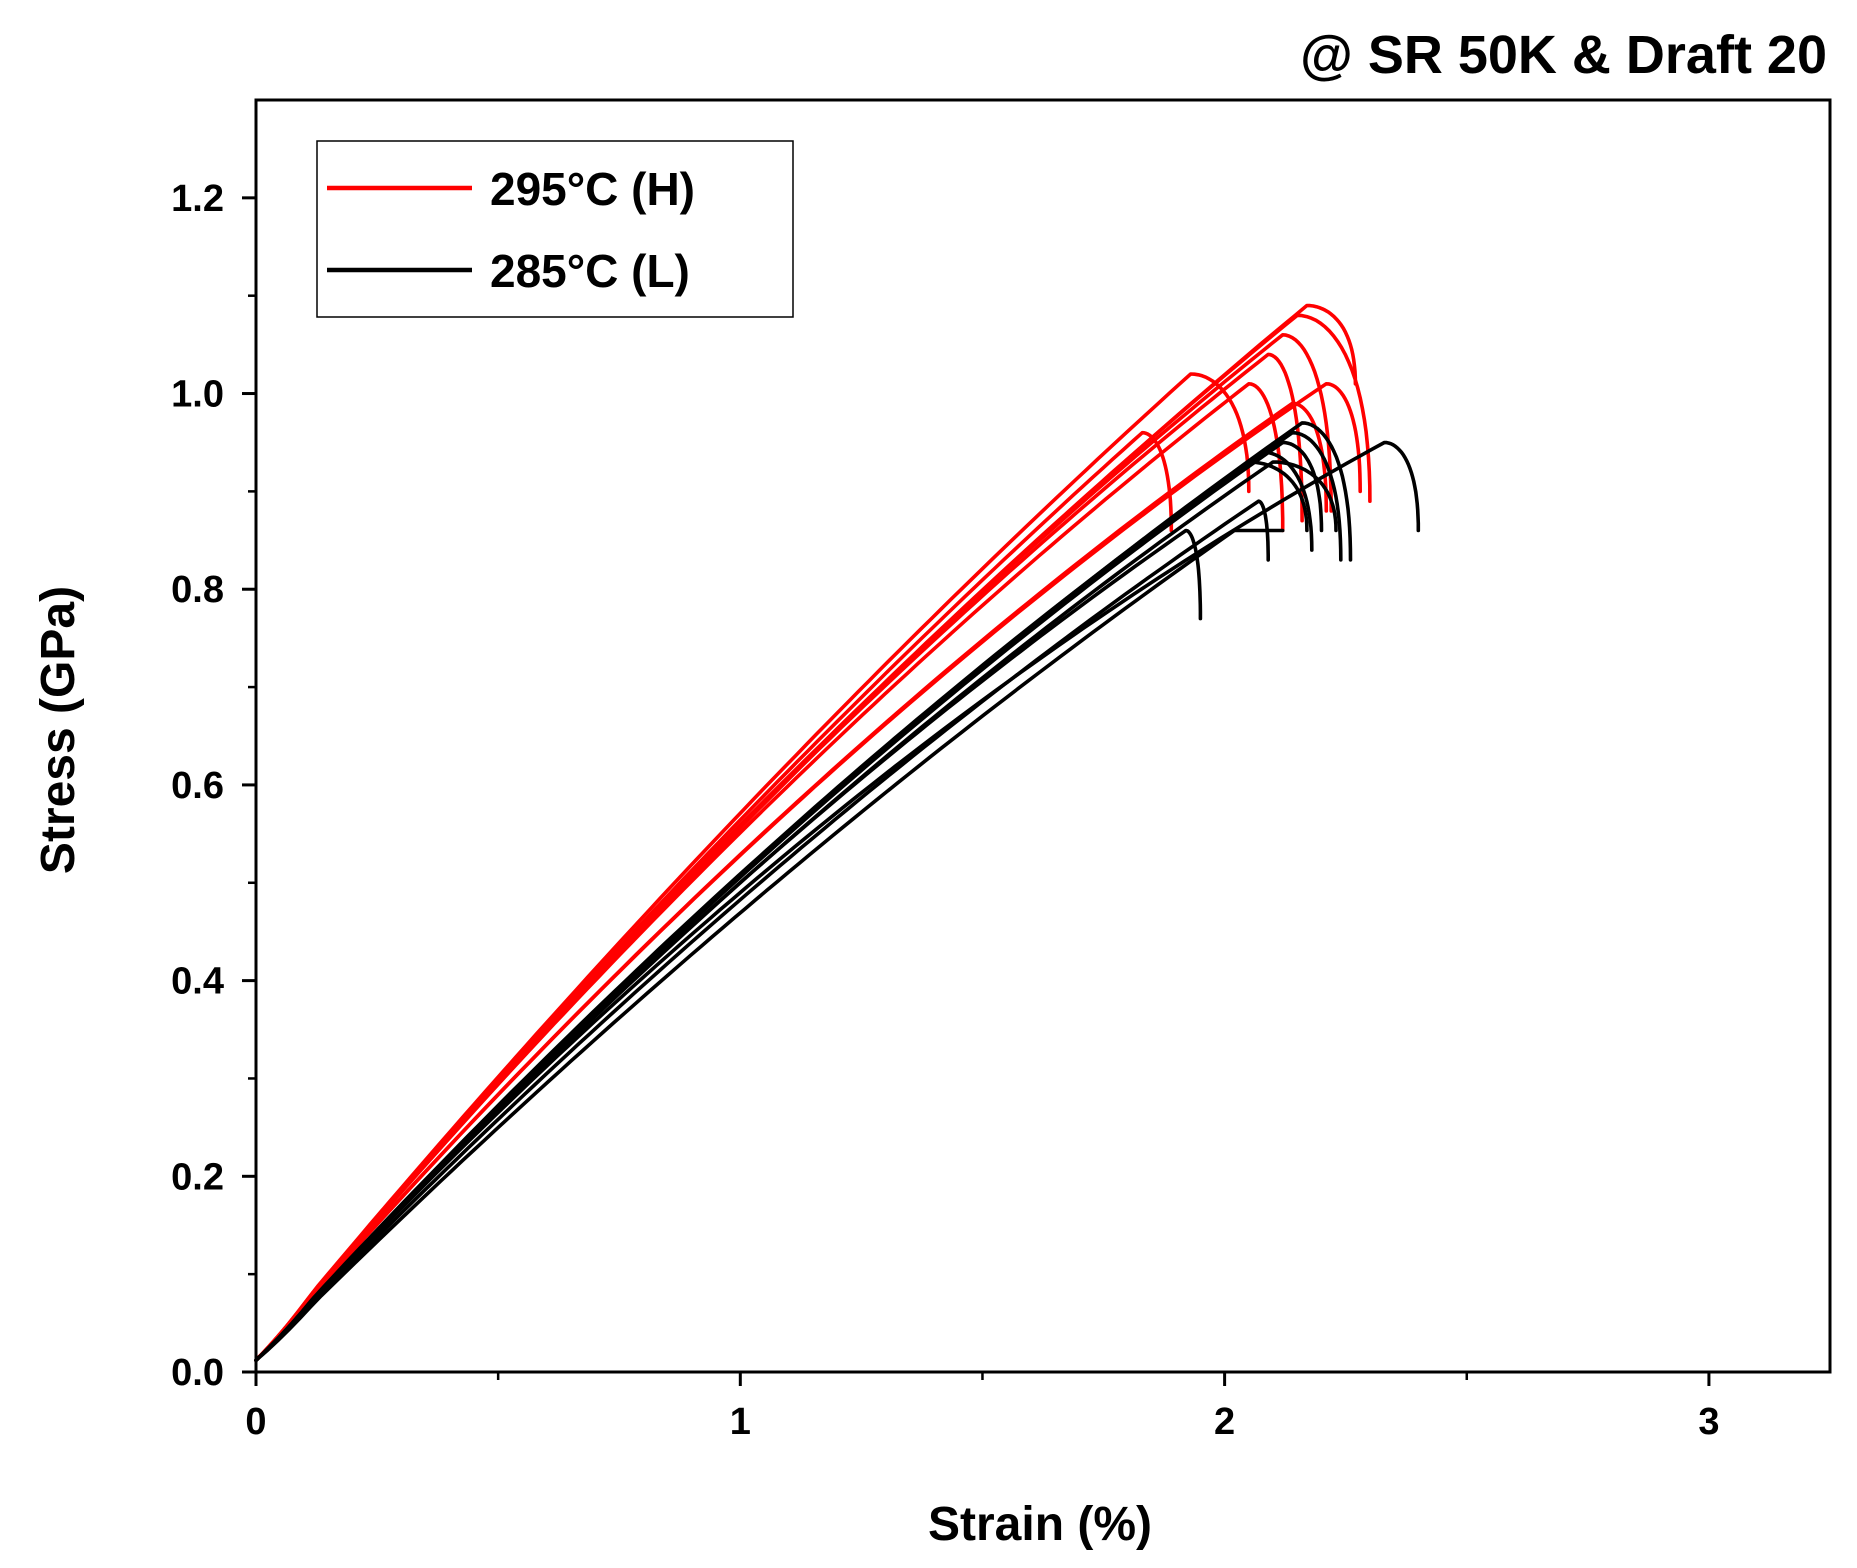  What do you see at coordinates (592, 189) in the screenshot?
I see `legend-label-295c: 295°C (H)` at bounding box center [592, 189].